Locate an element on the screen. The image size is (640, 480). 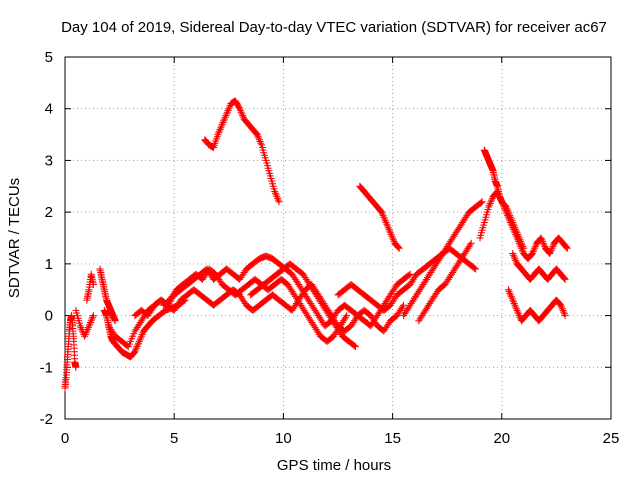
x-axis-label: GPS time / hours is located at coordinates (334, 465).